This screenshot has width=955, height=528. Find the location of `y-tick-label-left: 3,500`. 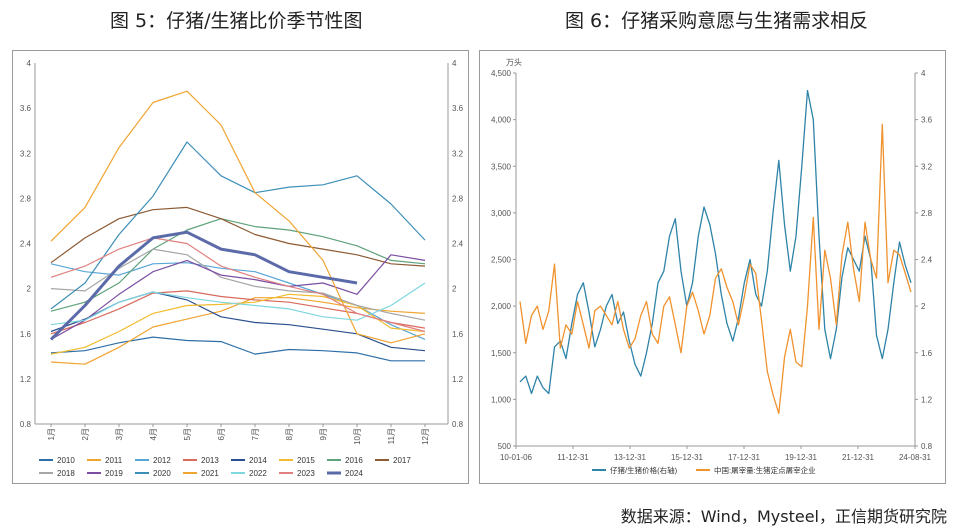

y-tick-label-left: 3,500 is located at coordinates (501, 166).